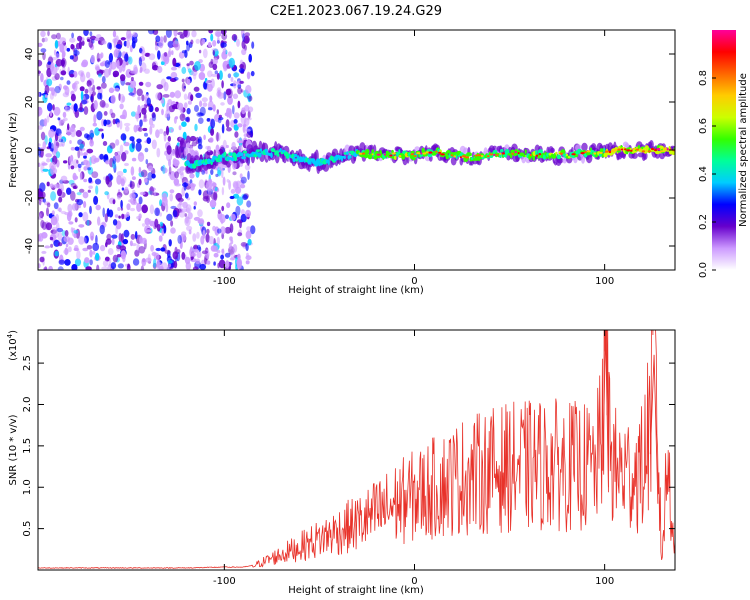  What do you see at coordinates (29, 198) in the screenshot?
I see `y-tick-label: -20` at bounding box center [29, 198].